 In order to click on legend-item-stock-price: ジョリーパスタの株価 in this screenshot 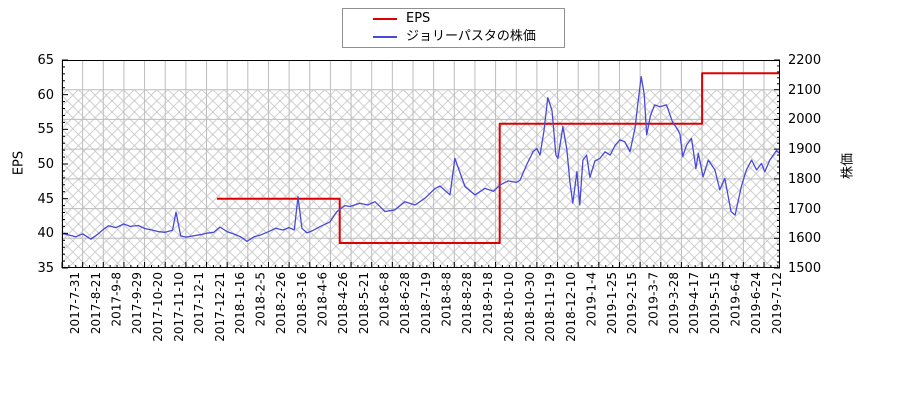, I will do `click(453, 37)`.